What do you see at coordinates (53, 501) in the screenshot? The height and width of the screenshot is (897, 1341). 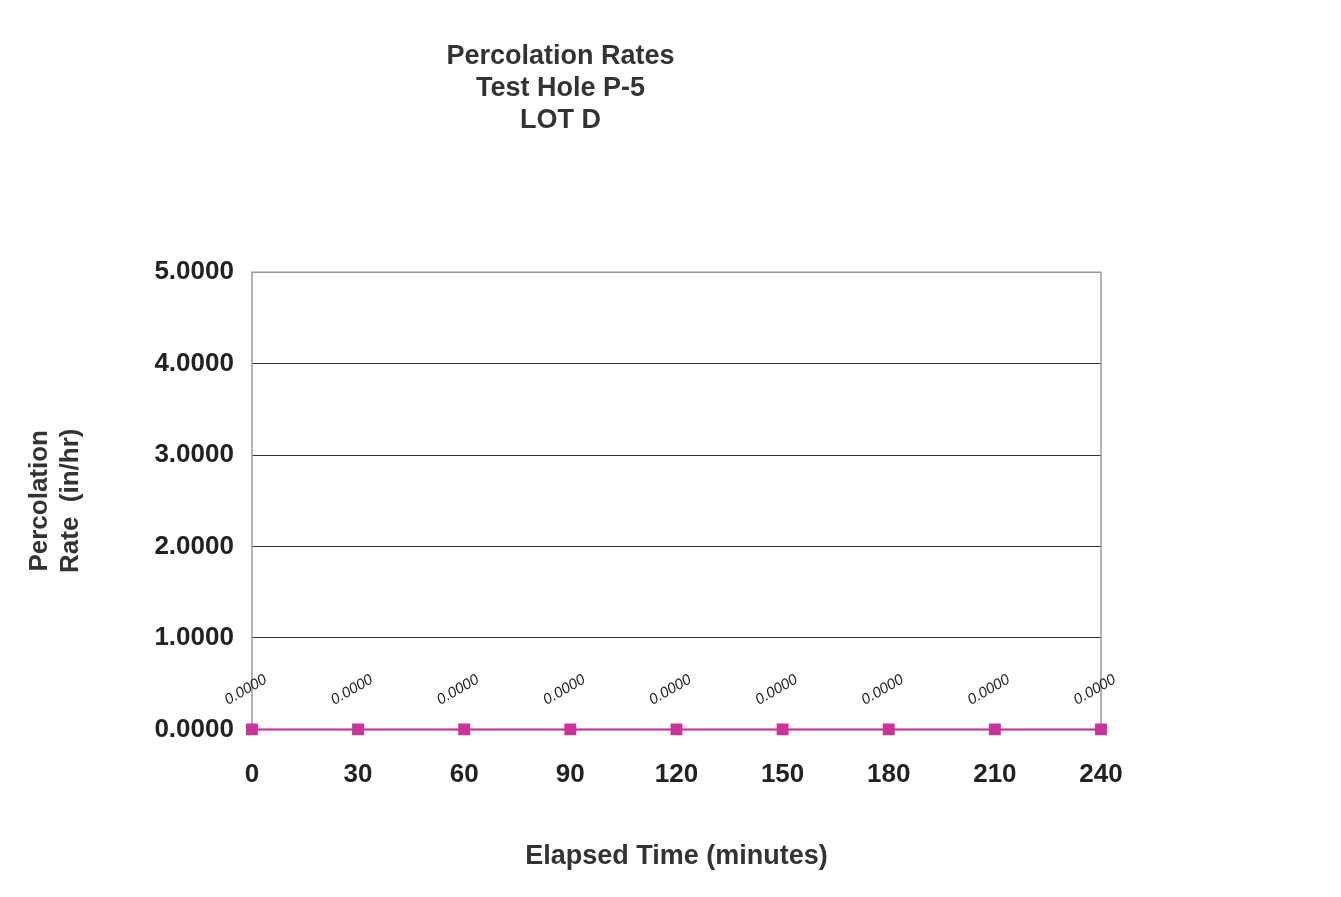 I see `y-axis-title: Percolation Rate (in/hr)` at bounding box center [53, 501].